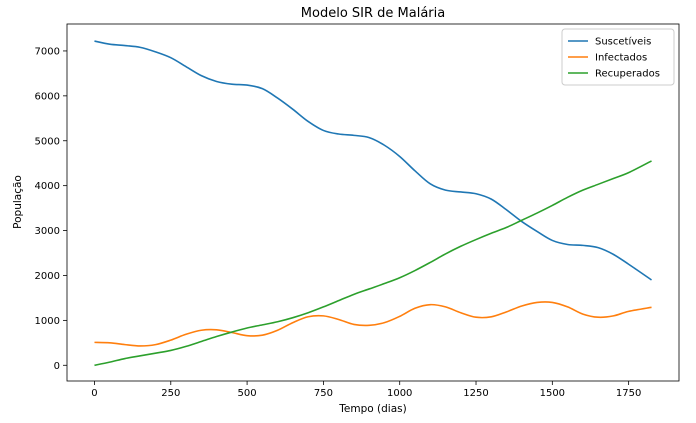 Image resolution: width=696 pixels, height=423 pixels. I want to click on x-tick-label: 1500, so click(552, 393).